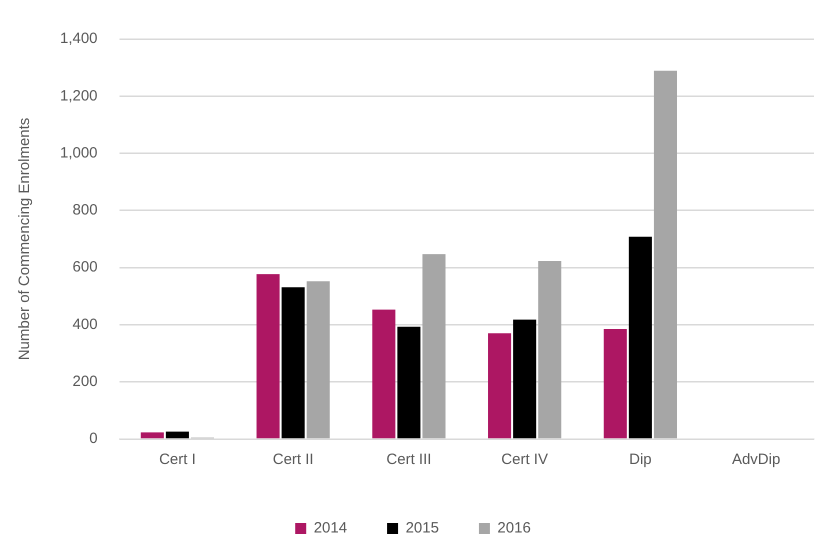  I want to click on legend-label: 2016, so click(514, 528).